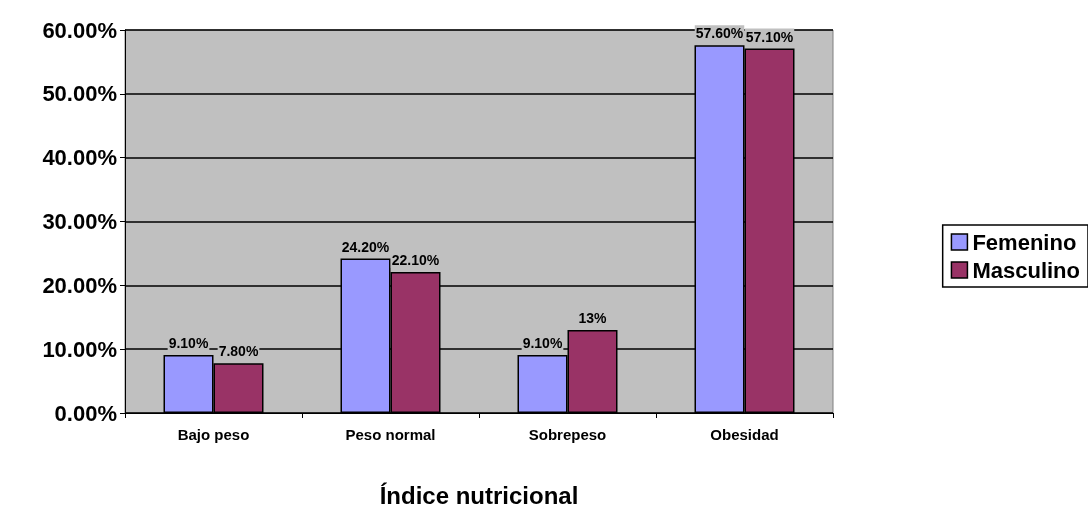 The width and height of the screenshot is (1088, 512). Describe the element at coordinates (79, 221) in the screenshot. I see `y-tick-label: 30.00%` at that location.